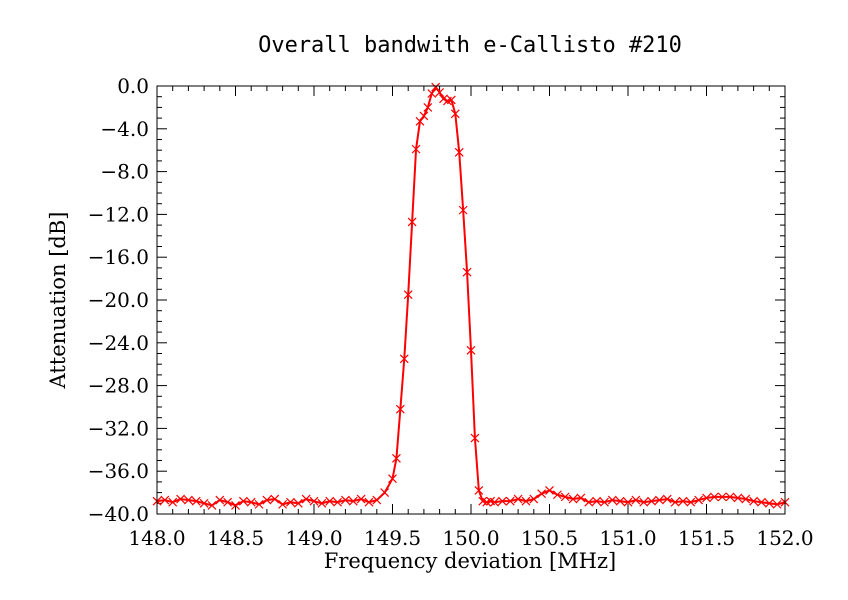  Describe the element at coordinates (124, 172) in the screenshot. I see `y-tick-label: −8.0` at that location.